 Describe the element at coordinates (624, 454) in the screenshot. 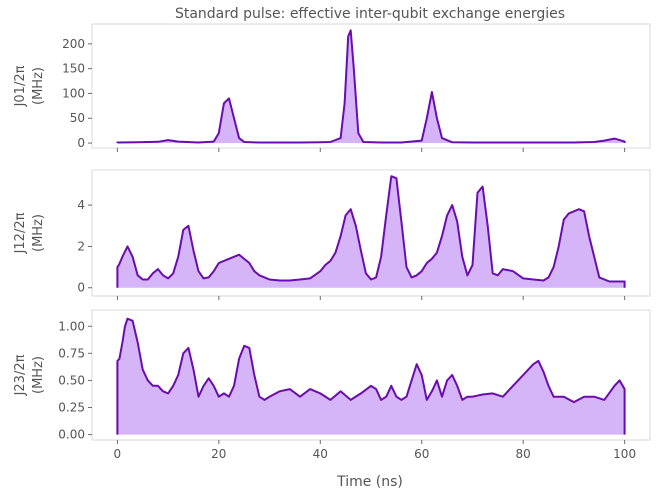

I see `x-tick-label: 100` at that location.